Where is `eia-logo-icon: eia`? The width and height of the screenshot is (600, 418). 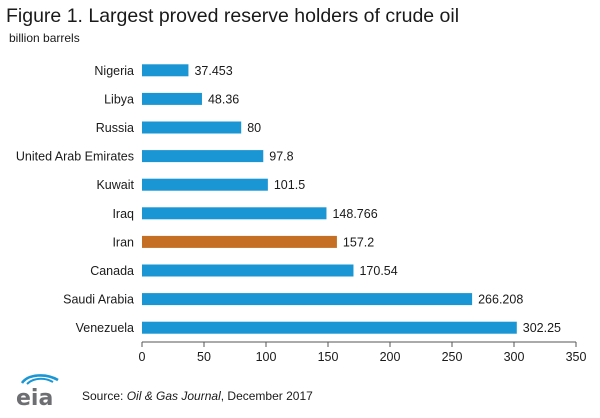 eia-logo-icon: eia is located at coordinates (37, 391).